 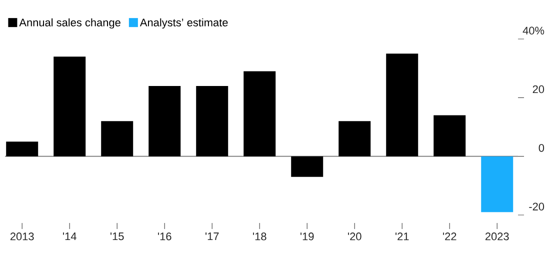 What do you see at coordinates (536, 206) in the screenshot?
I see `y-tick-label: -20` at bounding box center [536, 206].